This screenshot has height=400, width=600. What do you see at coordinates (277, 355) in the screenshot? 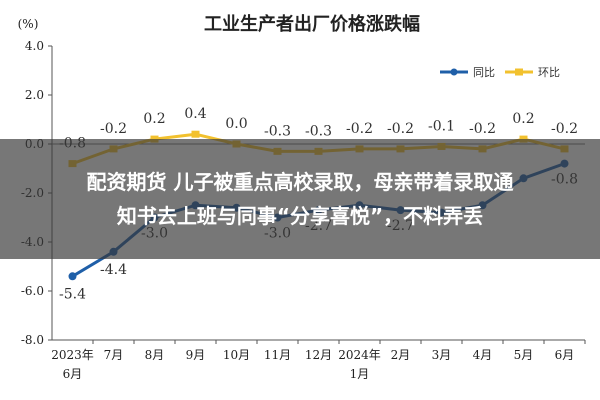
I see `x-tick-label: 11月` at bounding box center [277, 355].